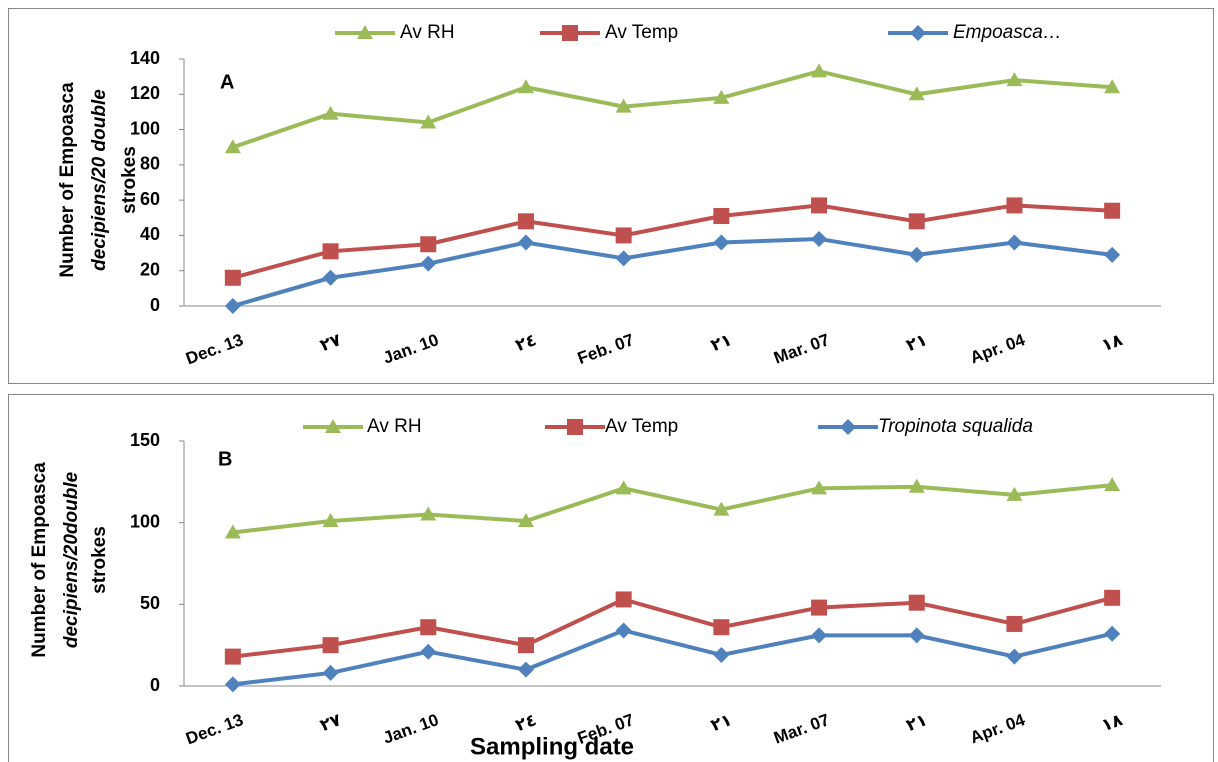 The height and width of the screenshot is (762, 1218). I want to click on legend-label: Av Temp, so click(641, 426).